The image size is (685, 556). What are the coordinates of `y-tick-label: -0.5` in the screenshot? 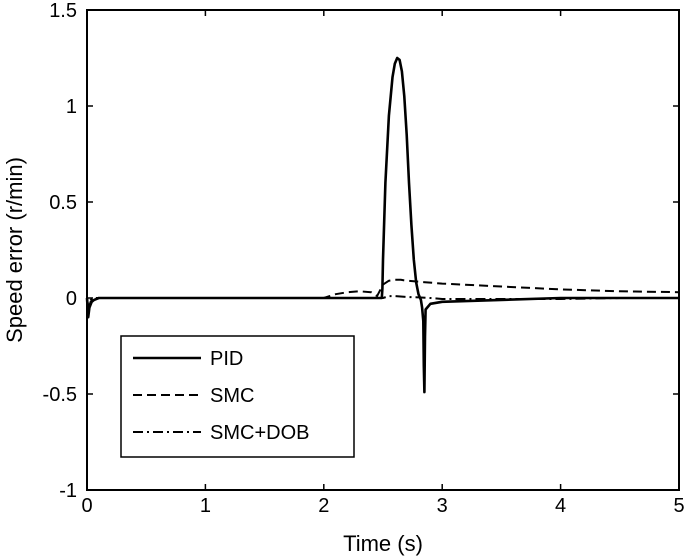 It's located at (60, 395).